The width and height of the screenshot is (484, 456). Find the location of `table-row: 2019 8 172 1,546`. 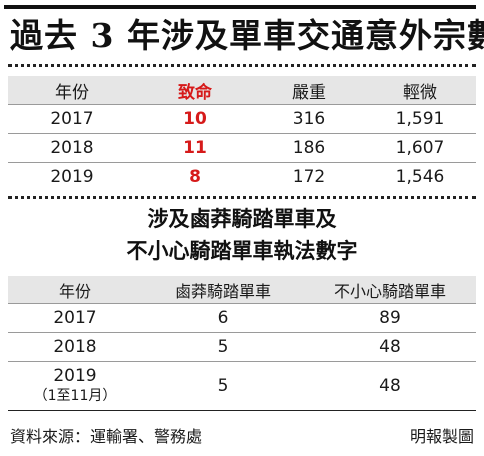

table-row: 2019 8 172 1,546 is located at coordinates (242, 176).